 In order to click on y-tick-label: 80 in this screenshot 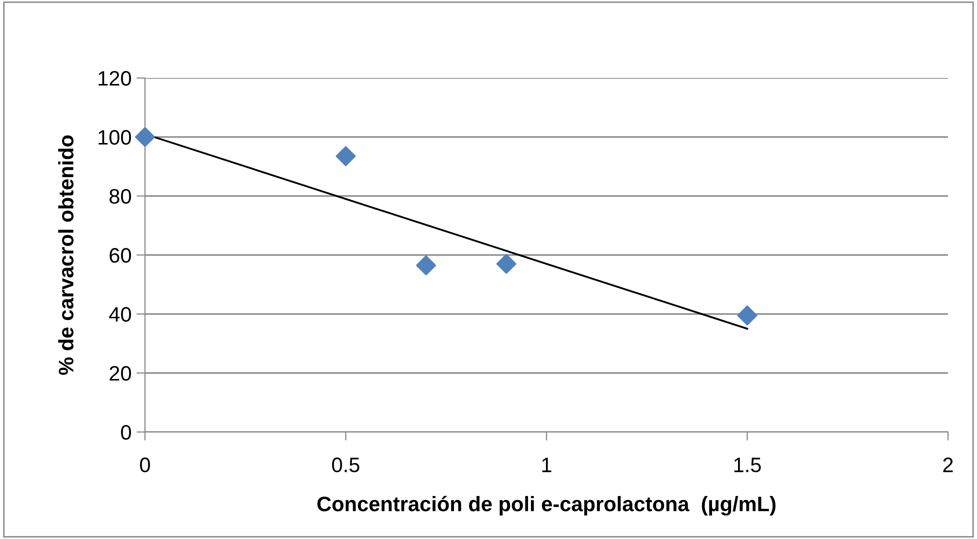, I will do `click(120, 196)`.